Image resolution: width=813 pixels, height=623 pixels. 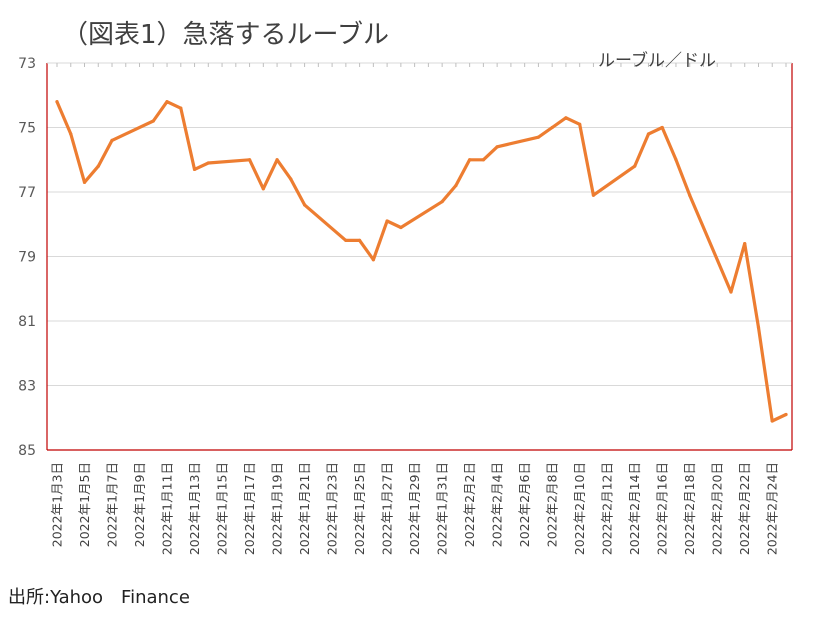 I want to click on x-tick-label: 2022年1月11日, so click(x=167, y=508).